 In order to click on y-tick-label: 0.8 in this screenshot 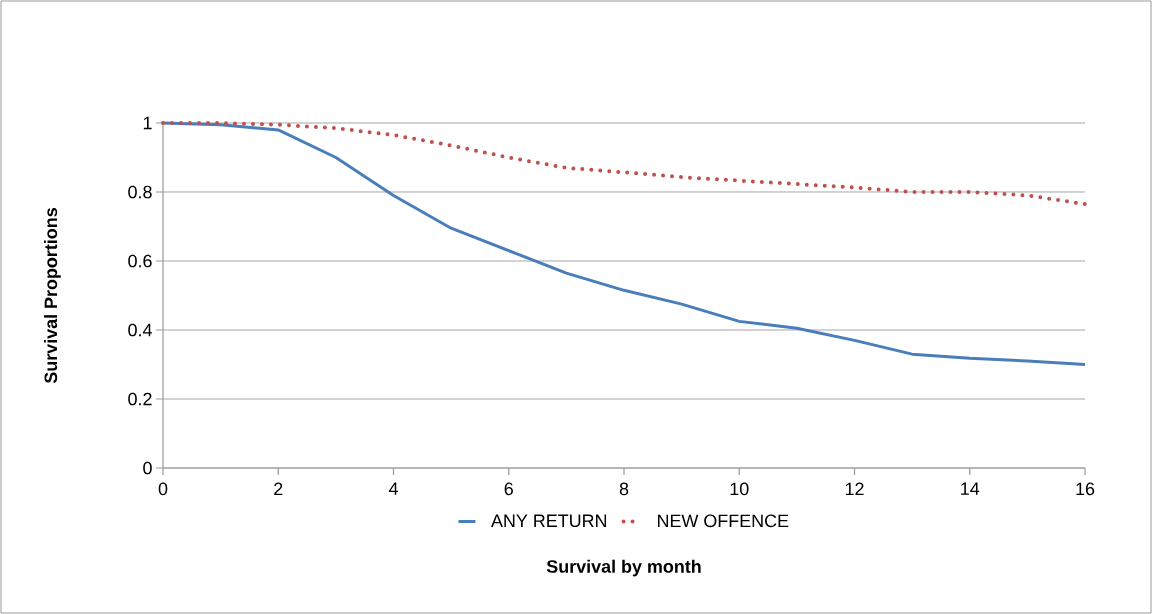, I will do `click(140, 192)`.